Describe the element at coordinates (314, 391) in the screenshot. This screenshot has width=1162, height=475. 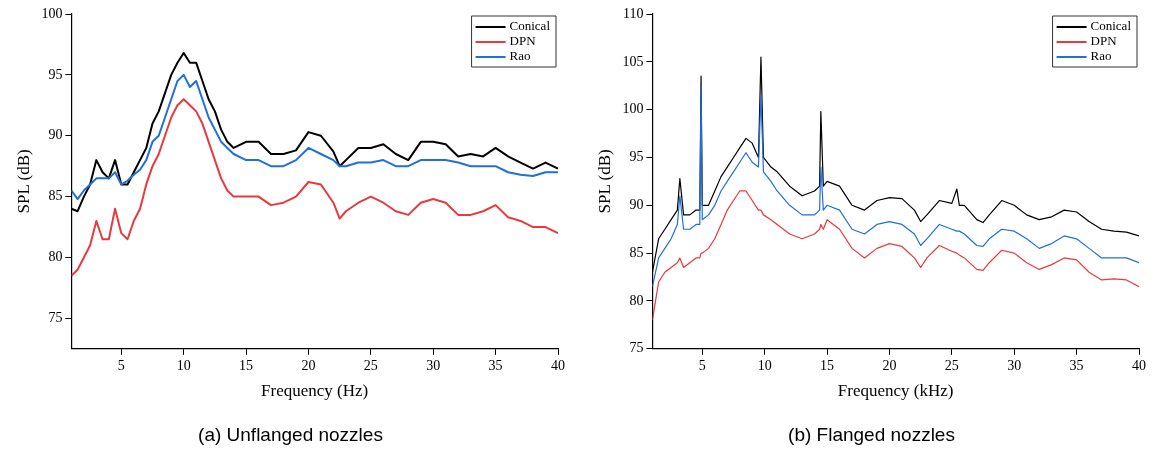
I see `x-axis-title: Frequency (Hz)` at that location.